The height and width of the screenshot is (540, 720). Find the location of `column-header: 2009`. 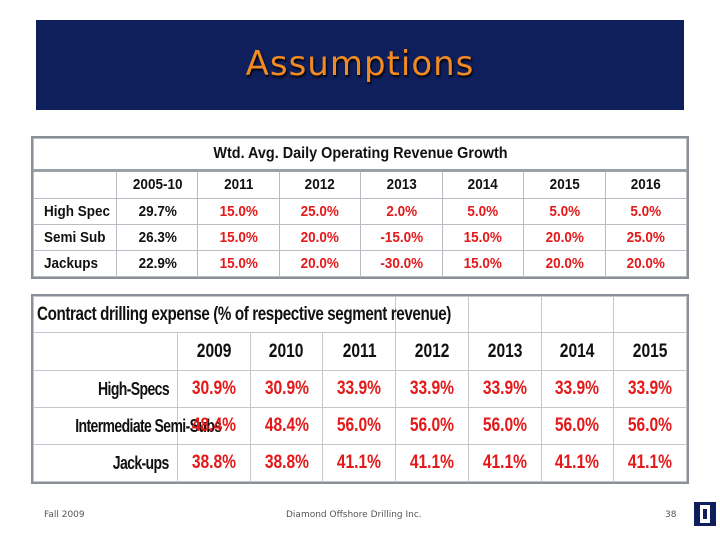

column-header: 2009 is located at coordinates (214, 351).